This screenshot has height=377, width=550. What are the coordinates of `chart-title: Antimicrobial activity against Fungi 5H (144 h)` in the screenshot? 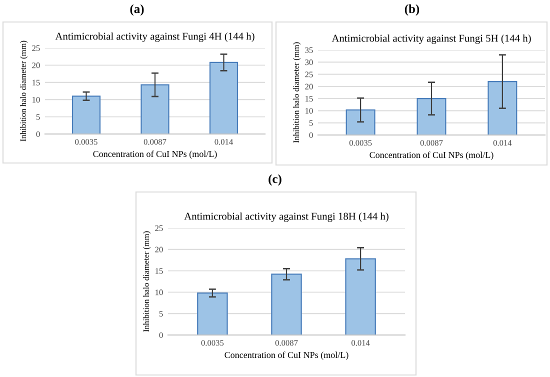 It's located at (431, 39).